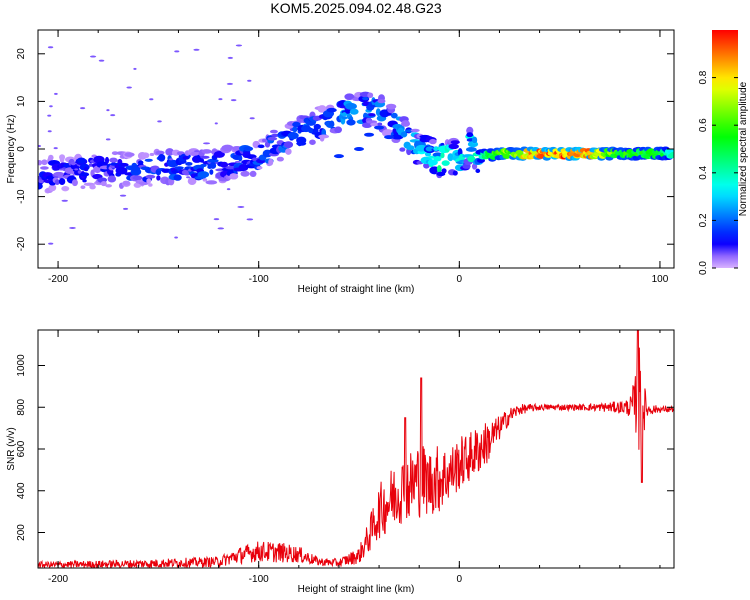 Image resolution: width=750 pixels, height=600 pixels. I want to click on top-y-tick-label: 20, so click(21, 54).